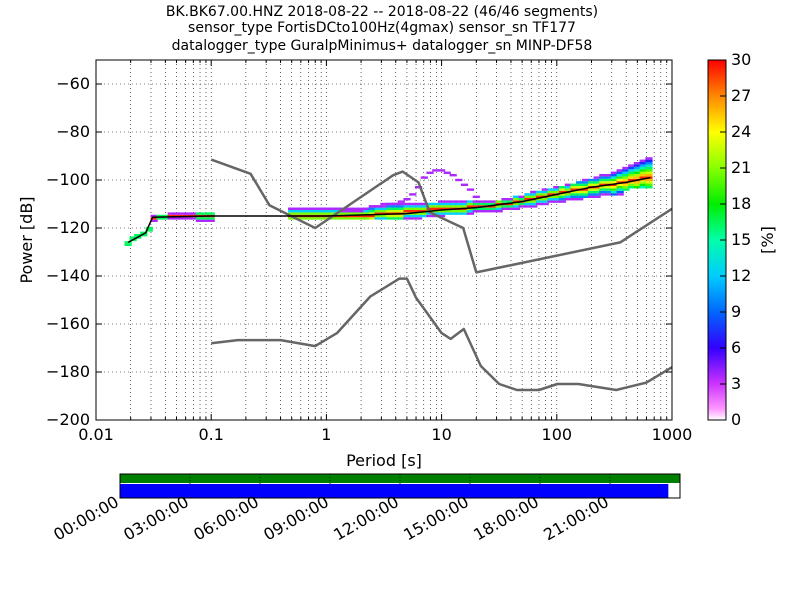  I want to click on low-noise-model-line, so click(441, 334).